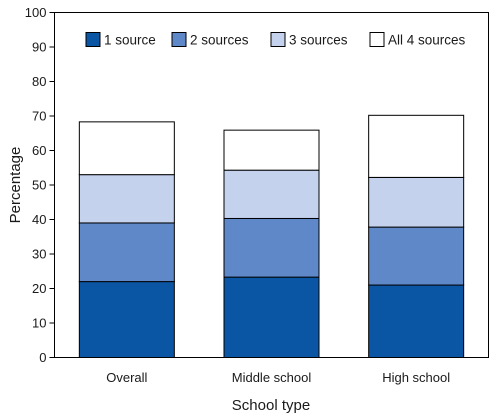 The image size is (501, 418). I want to click on x-tick-label: Overall, so click(126, 377).